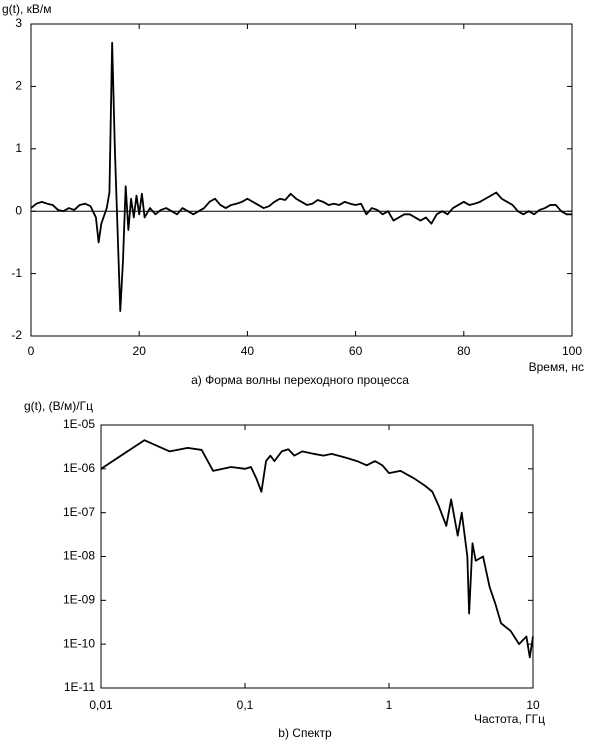 Image resolution: width=592 pixels, height=741 pixels. I want to click on x-tick-label: 0,1, so click(245, 705).